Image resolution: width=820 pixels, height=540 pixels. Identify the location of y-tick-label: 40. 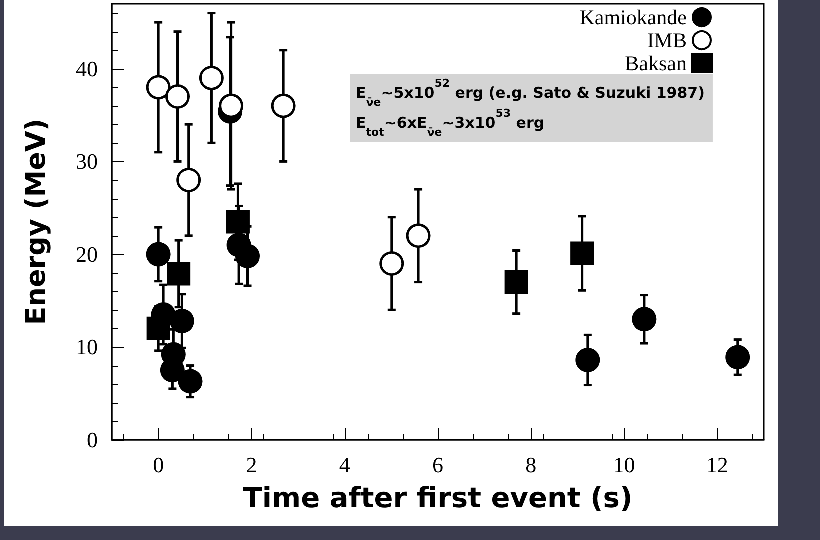
(87, 69).